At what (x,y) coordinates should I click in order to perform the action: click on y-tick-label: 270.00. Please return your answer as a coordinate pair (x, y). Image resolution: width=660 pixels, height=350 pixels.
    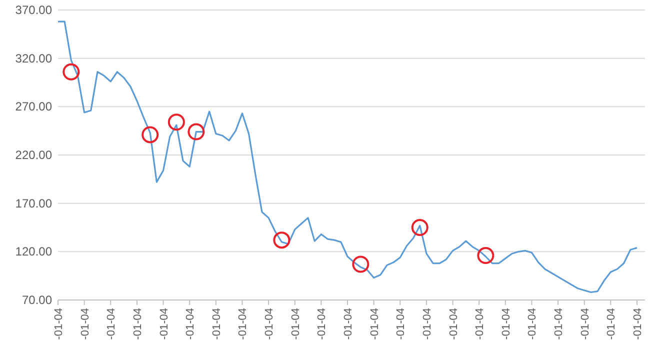
    Looking at the image, I should click on (33, 107).